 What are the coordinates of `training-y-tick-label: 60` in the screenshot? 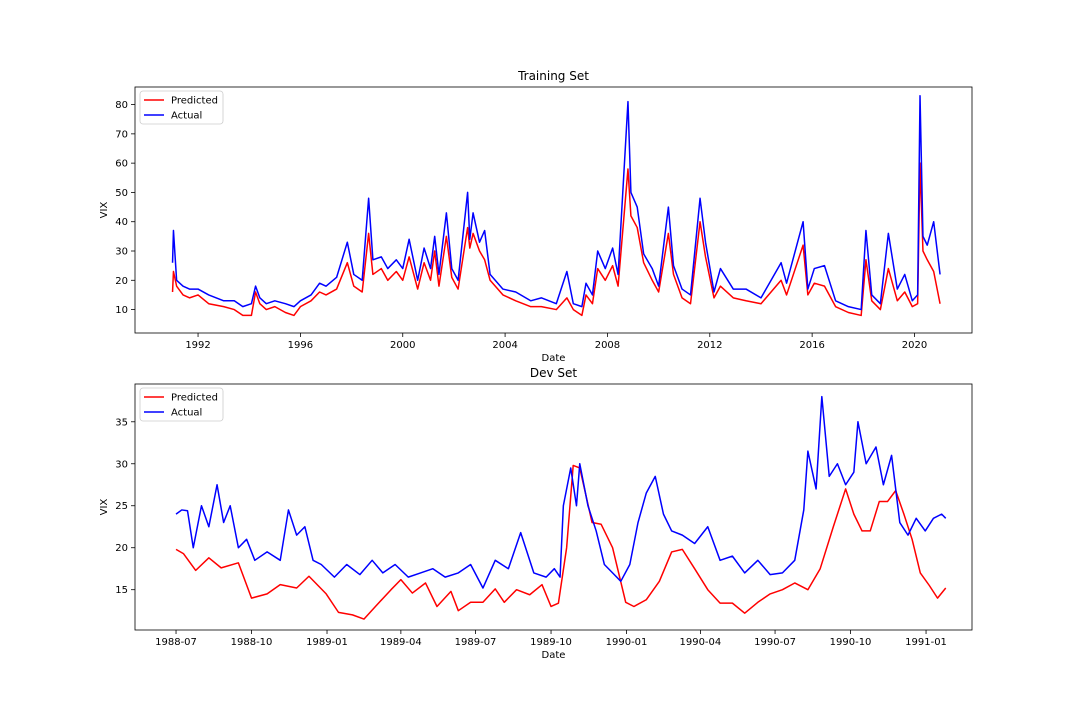 It's located at (121, 164).